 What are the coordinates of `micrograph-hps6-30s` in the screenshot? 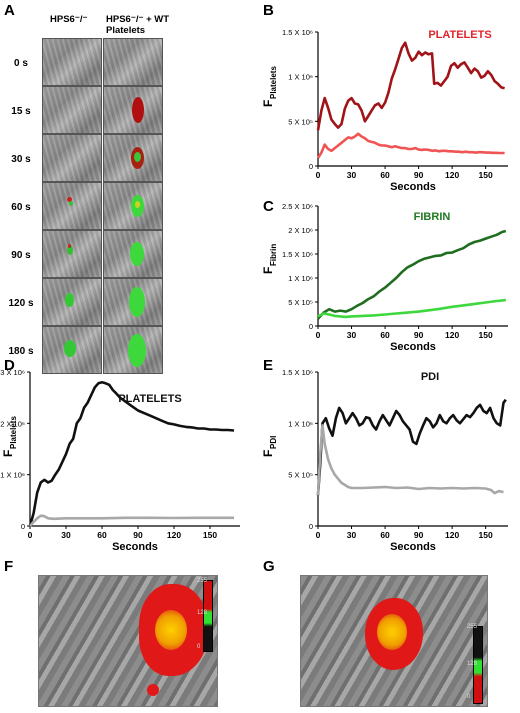 It's located at (72, 158).